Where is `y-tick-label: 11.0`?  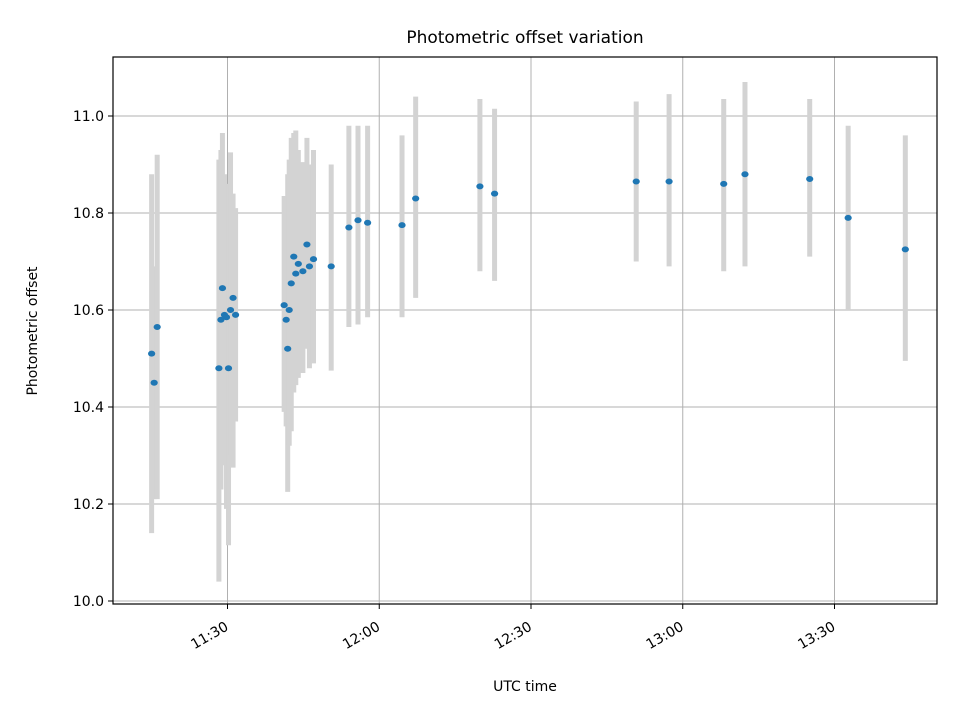 y-tick-label: 11.0 is located at coordinates (88, 117).